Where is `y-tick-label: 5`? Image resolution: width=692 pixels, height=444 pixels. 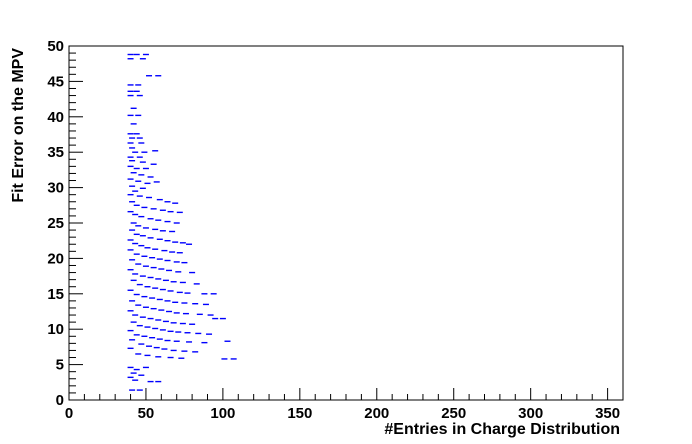 y-tick-label: 5 is located at coordinates (60, 365).